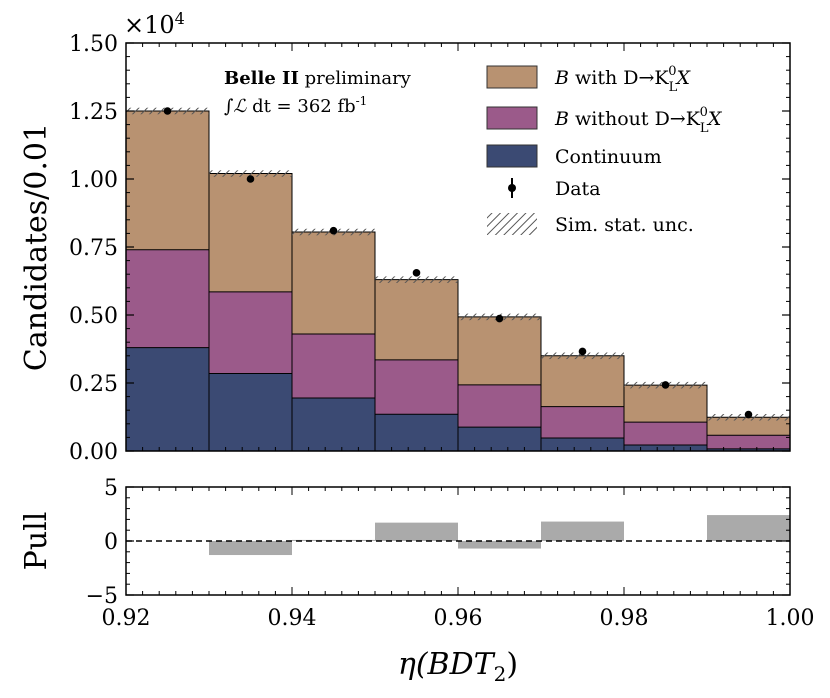  What do you see at coordinates (111, 488) in the screenshot?
I see `pull-ytick-label-2: 5` at bounding box center [111, 488].